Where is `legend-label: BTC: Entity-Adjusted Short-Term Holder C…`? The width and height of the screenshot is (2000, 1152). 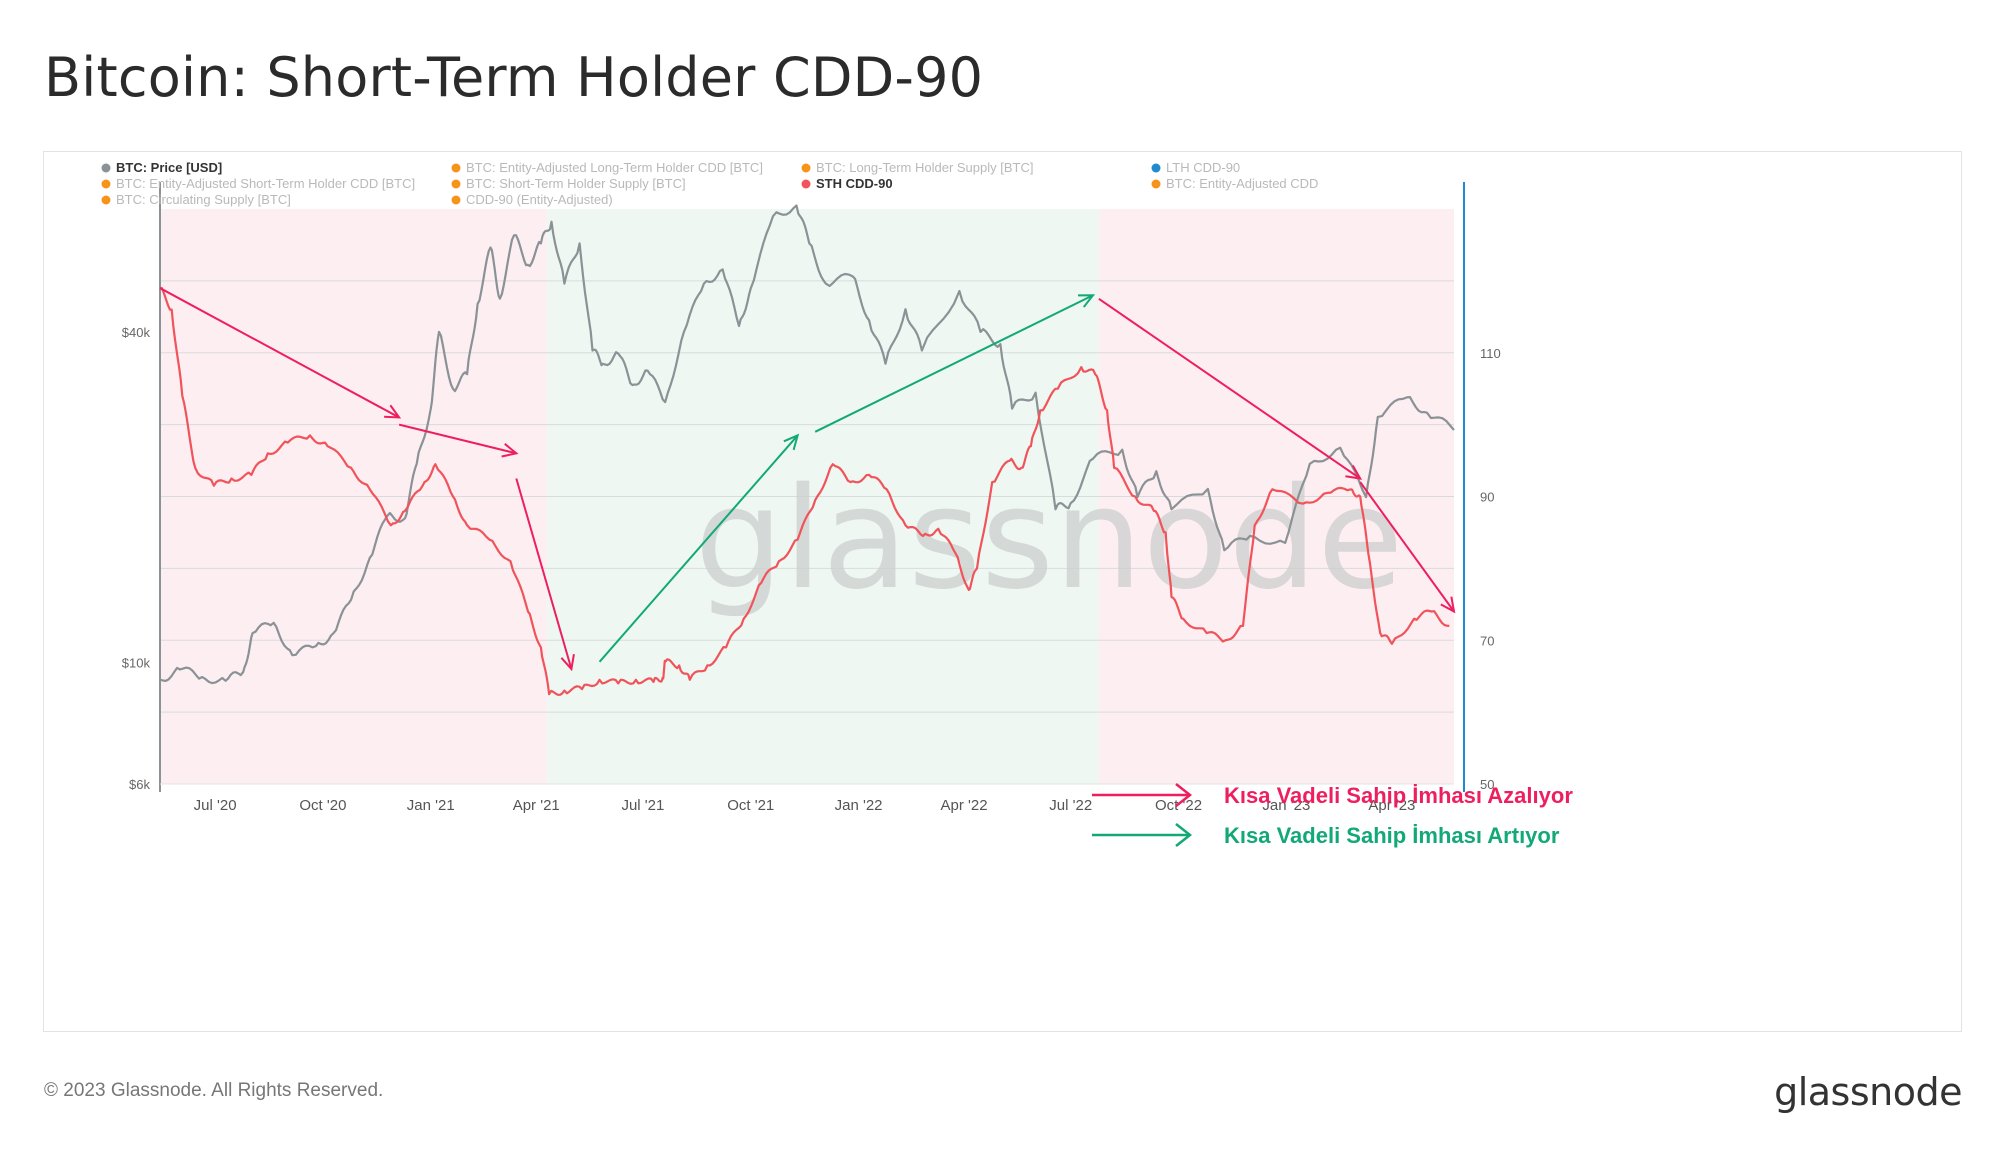 legend-label: BTC: Entity-Adjusted Short-Term Holder C… is located at coordinates (265, 183).